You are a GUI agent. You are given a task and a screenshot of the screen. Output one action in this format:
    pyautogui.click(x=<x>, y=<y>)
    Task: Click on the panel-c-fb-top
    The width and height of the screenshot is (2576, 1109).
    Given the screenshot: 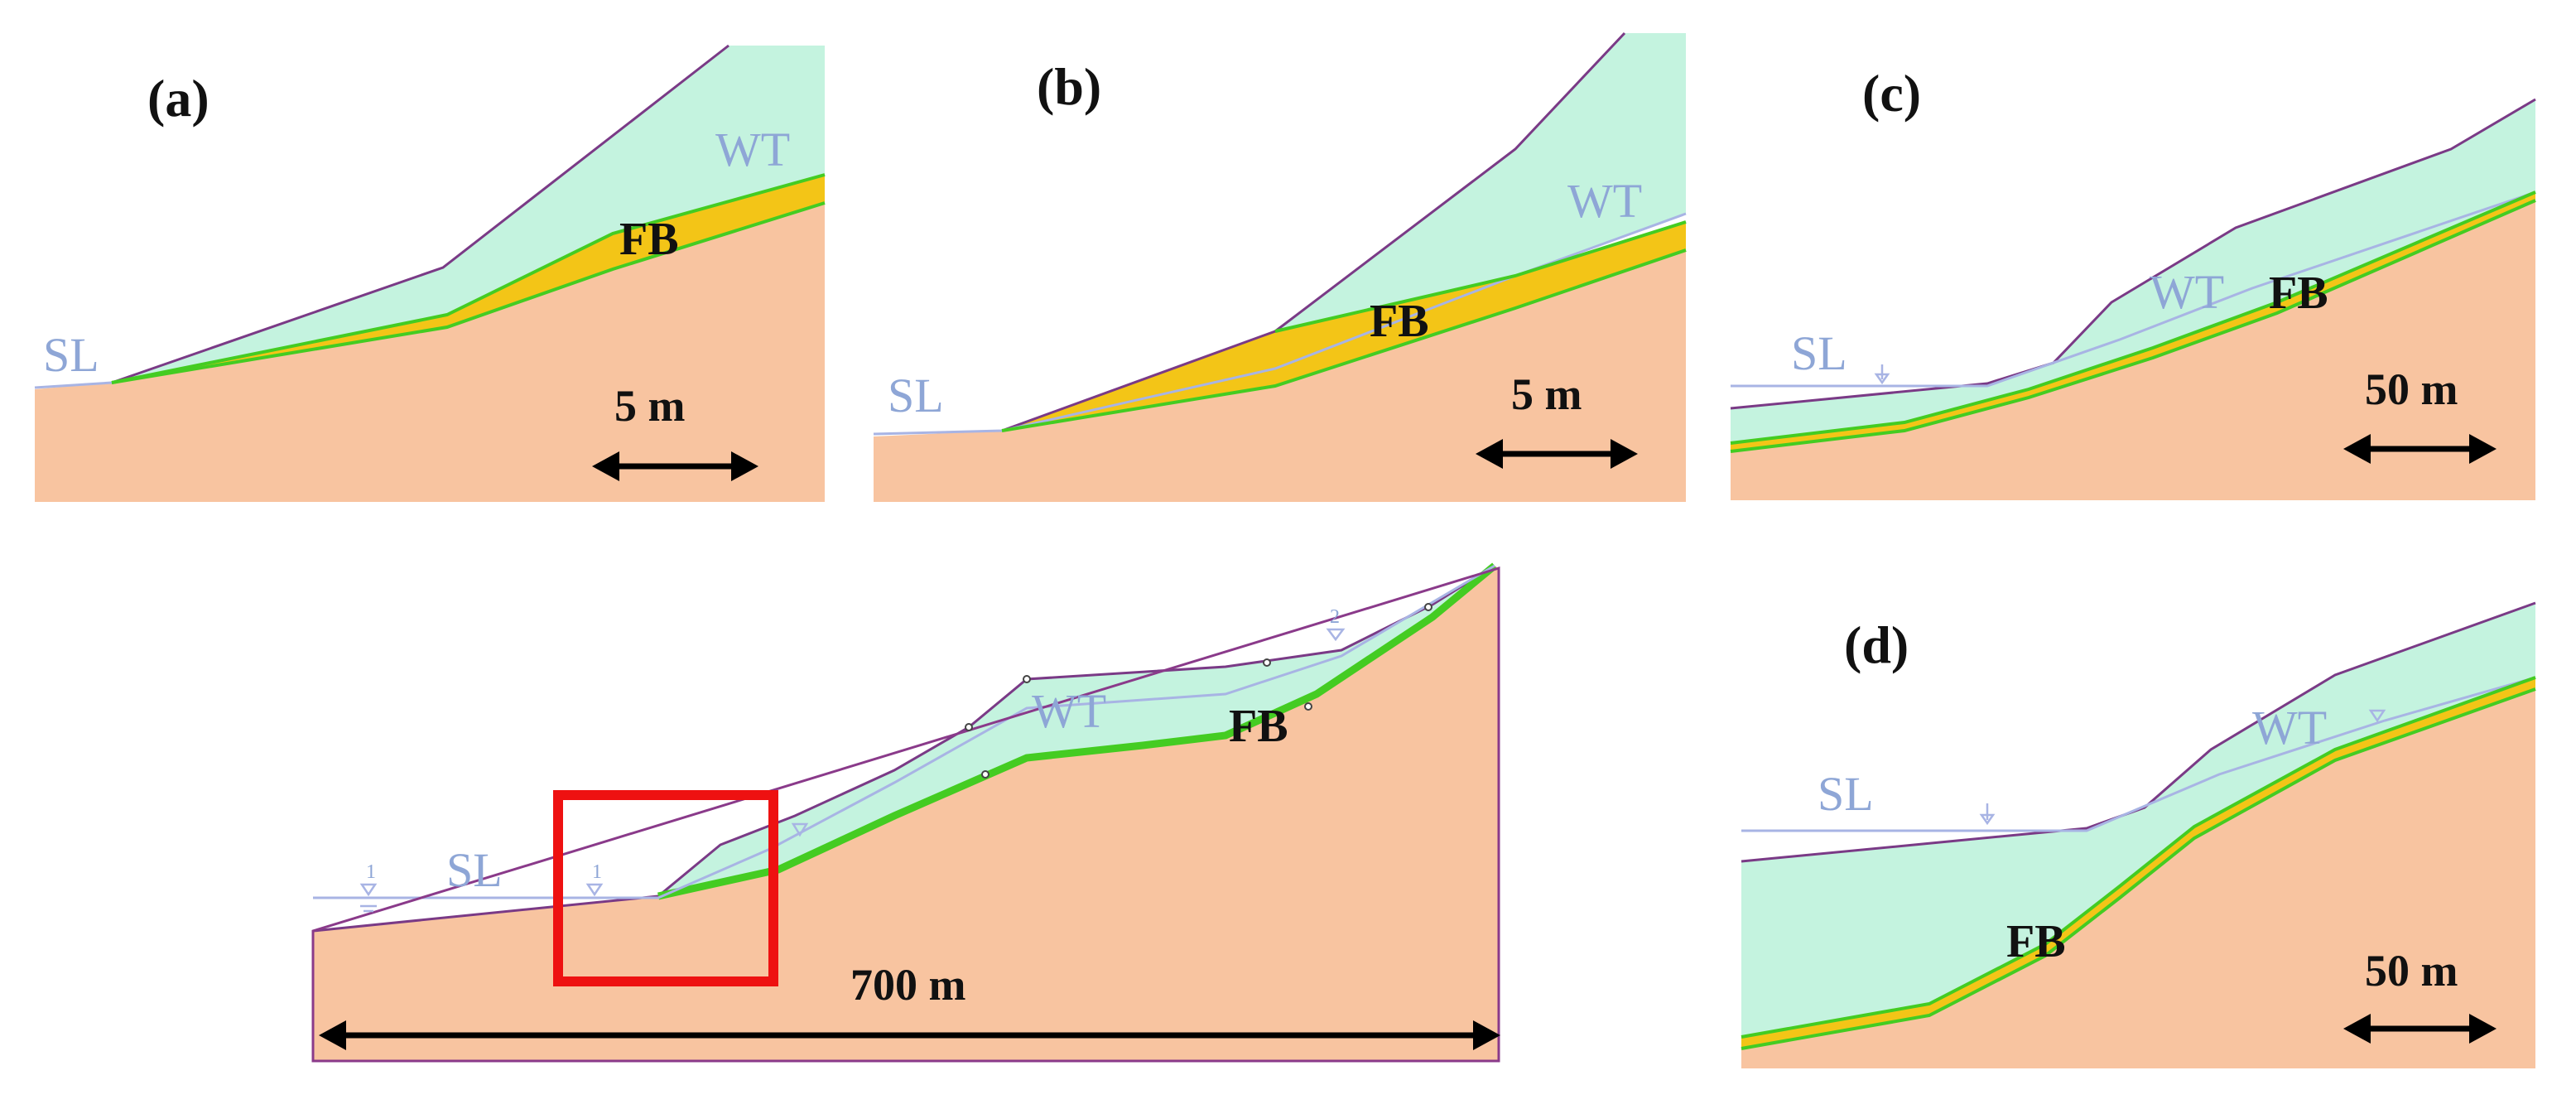 What is the action you would take?
    pyautogui.click(x=2133, y=318)
    